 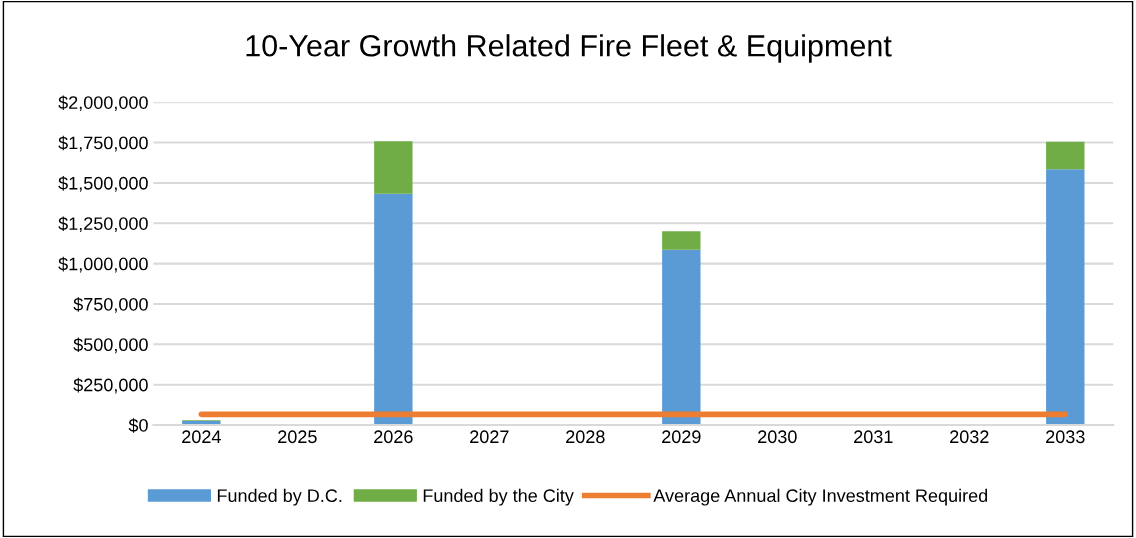 What do you see at coordinates (110, 345) in the screenshot?
I see `y-tick-label: $500,000` at bounding box center [110, 345].